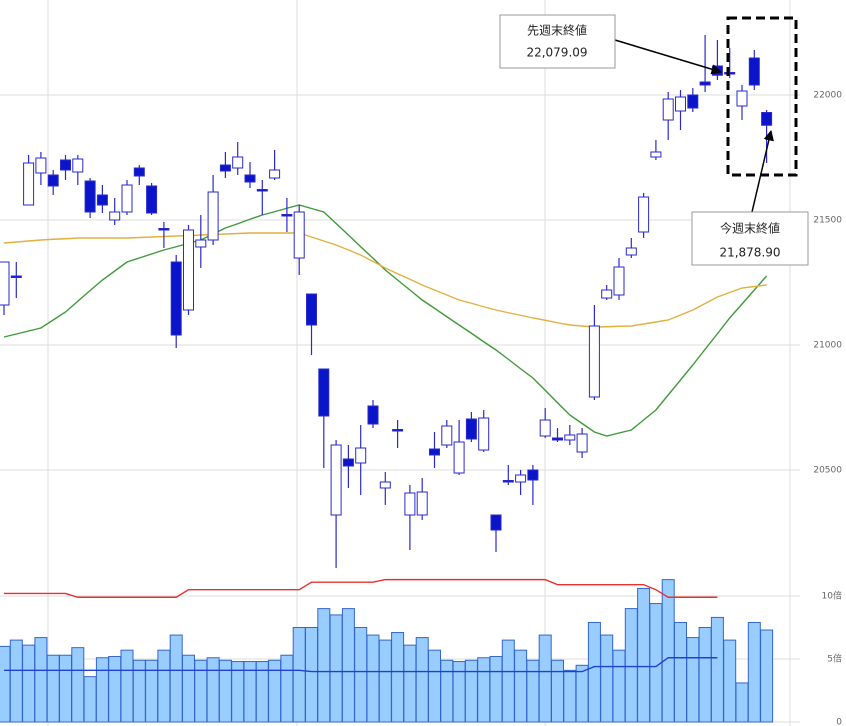 The image size is (846, 726). What do you see at coordinates (668, 57) in the screenshot?
I see `arrow` at bounding box center [668, 57].